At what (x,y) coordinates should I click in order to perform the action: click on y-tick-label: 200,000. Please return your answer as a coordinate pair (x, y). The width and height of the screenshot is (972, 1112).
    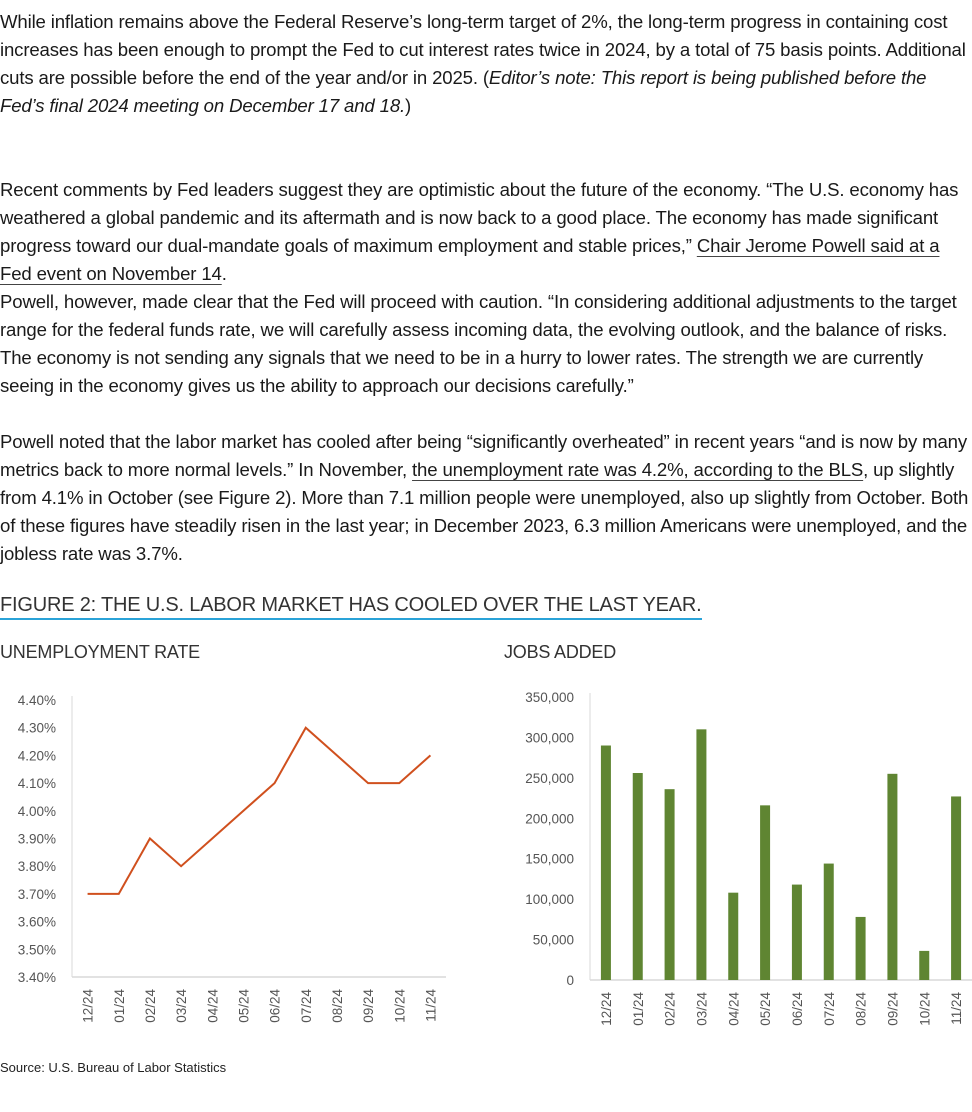
    Looking at the image, I should click on (549, 818).